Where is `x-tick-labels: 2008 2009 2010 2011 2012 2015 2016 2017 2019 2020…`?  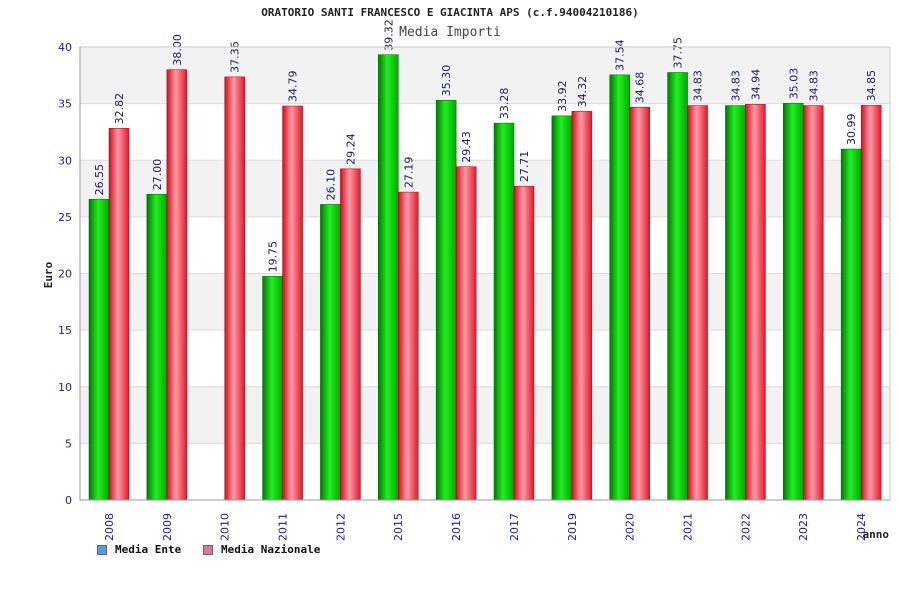
x-tick-labels: 2008 2009 2010 2011 2012 2015 2016 2017 2019 2020… is located at coordinates (485, 527).